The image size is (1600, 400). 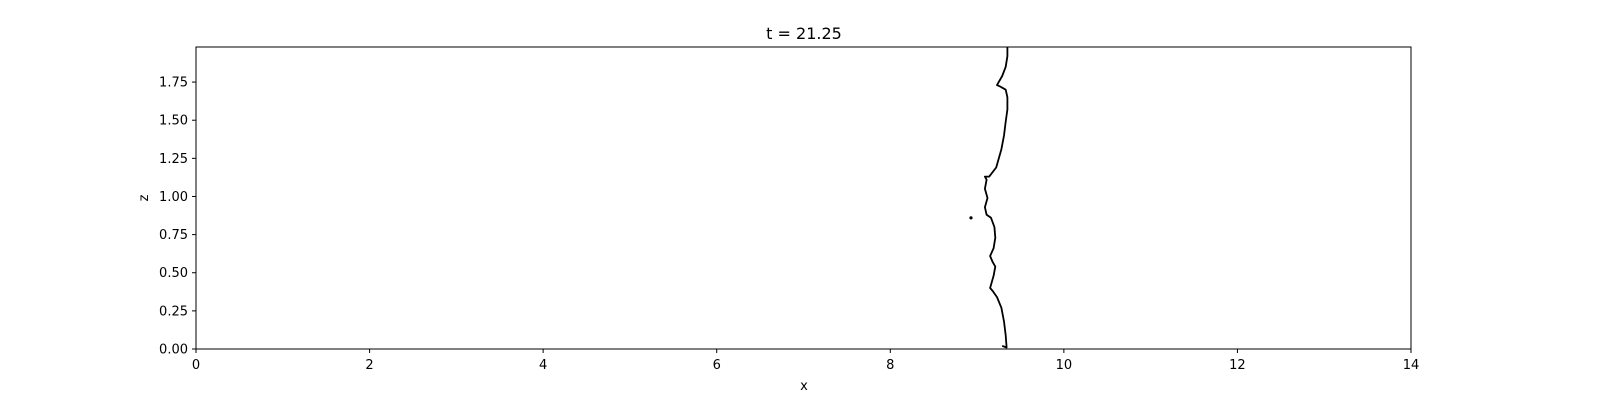 I want to click on y-tick-label: 1.75, so click(x=173, y=83).